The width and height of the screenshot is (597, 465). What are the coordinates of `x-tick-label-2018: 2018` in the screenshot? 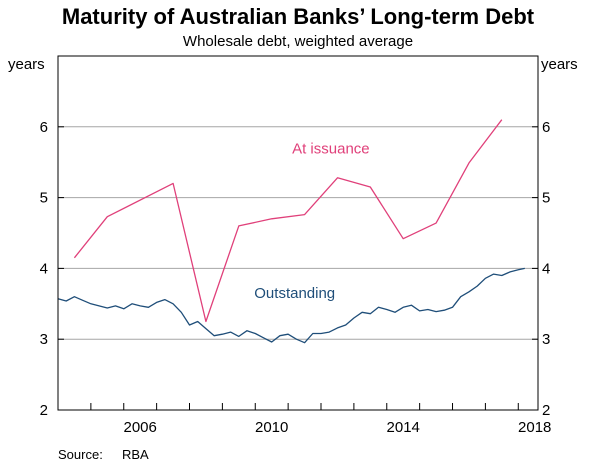 It's located at (534, 427).